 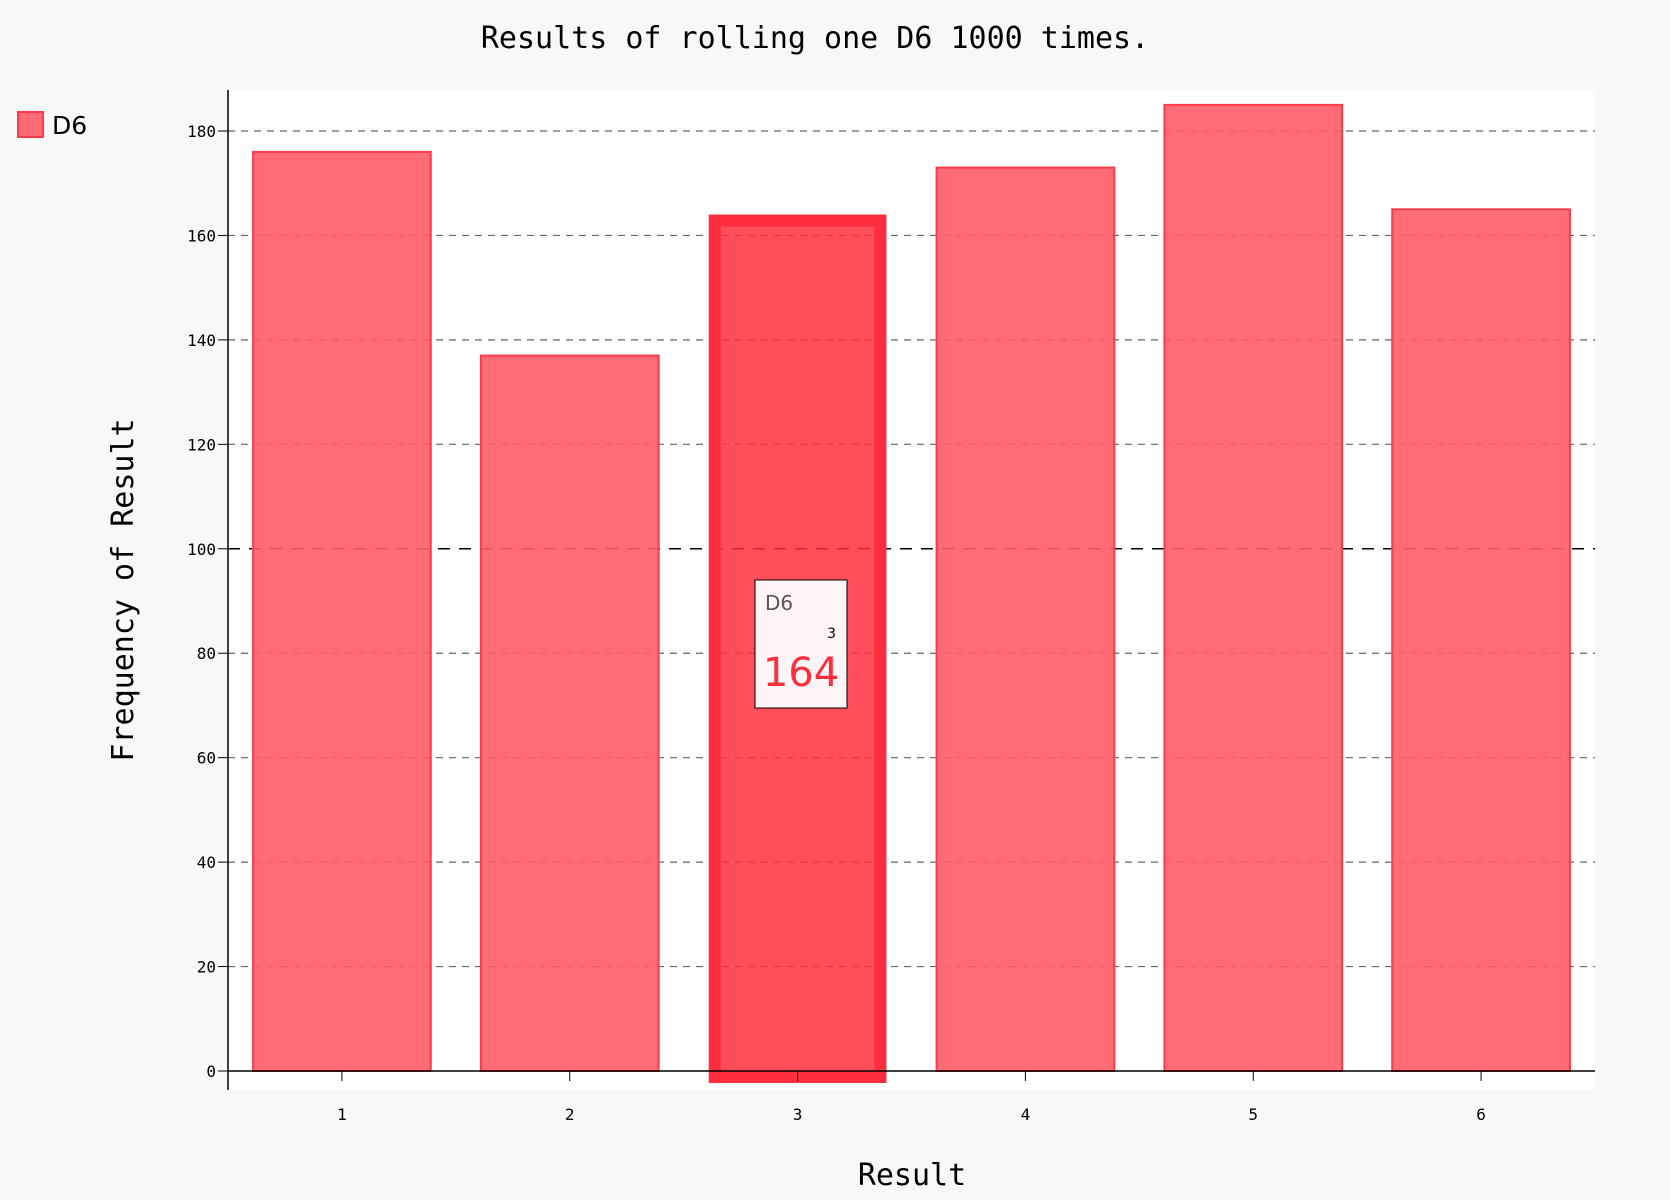 I want to click on legend-swatch, so click(x=30, y=124).